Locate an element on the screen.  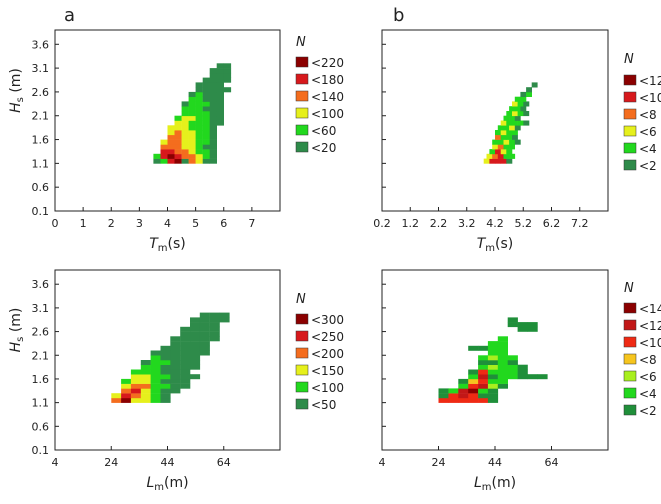
b-top-xtick-label: 6.2 is located at coordinates (552, 223).